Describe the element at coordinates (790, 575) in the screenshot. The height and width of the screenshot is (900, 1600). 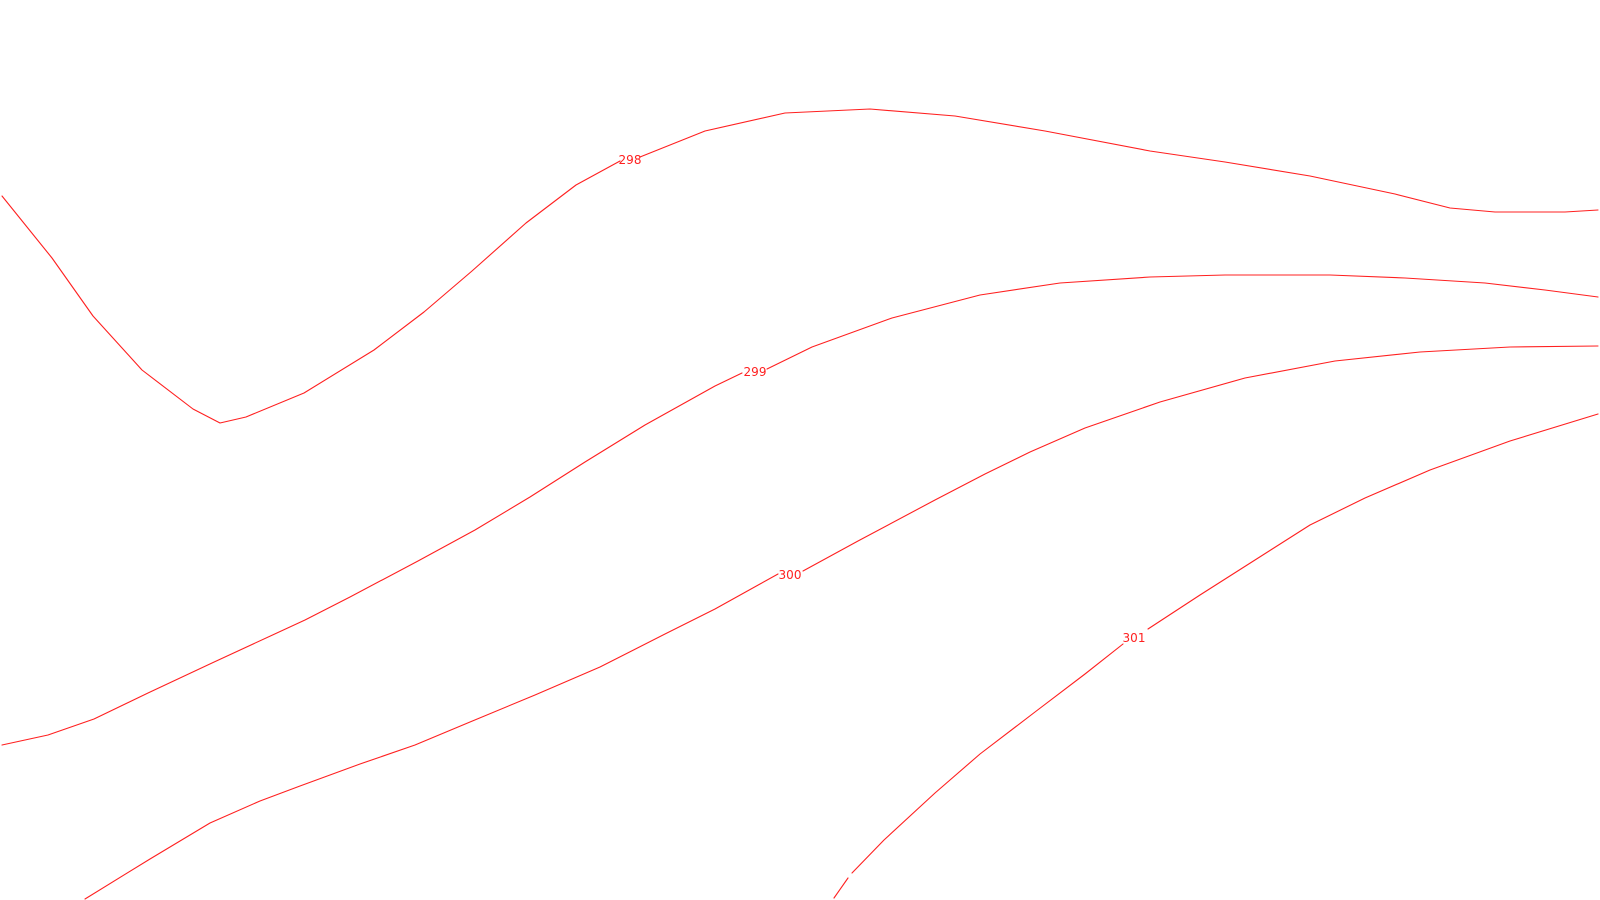
I see `contour-label-300: 300` at that location.